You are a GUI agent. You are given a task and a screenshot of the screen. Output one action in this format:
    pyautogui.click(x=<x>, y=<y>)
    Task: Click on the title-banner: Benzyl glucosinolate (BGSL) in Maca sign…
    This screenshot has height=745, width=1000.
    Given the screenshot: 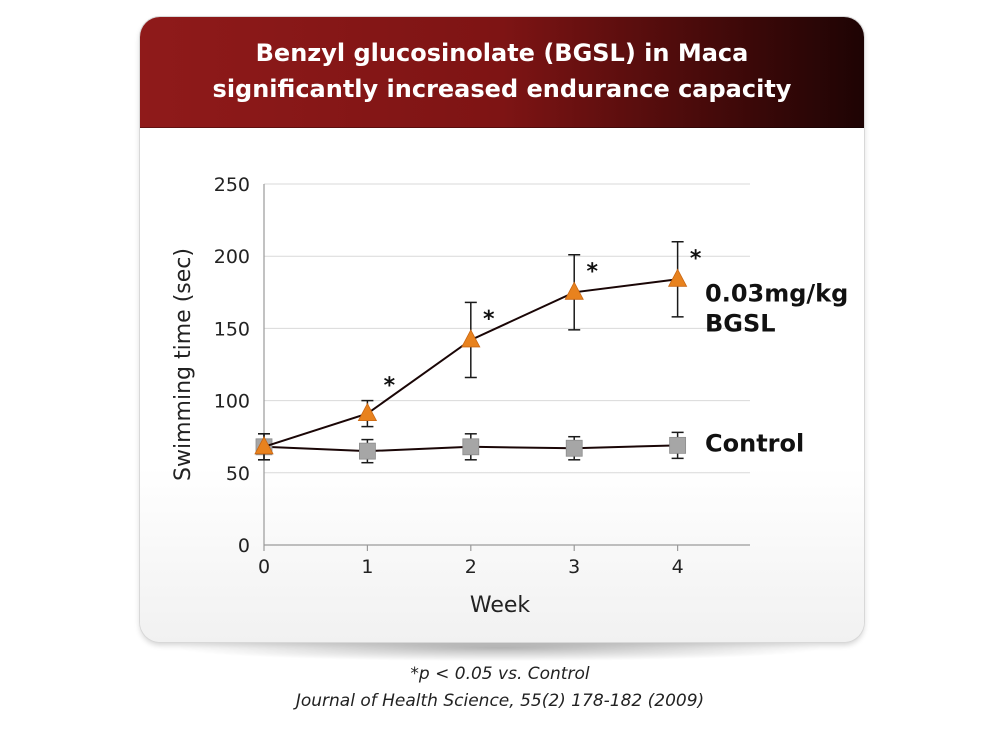 What is the action you would take?
    pyautogui.click(x=502, y=72)
    